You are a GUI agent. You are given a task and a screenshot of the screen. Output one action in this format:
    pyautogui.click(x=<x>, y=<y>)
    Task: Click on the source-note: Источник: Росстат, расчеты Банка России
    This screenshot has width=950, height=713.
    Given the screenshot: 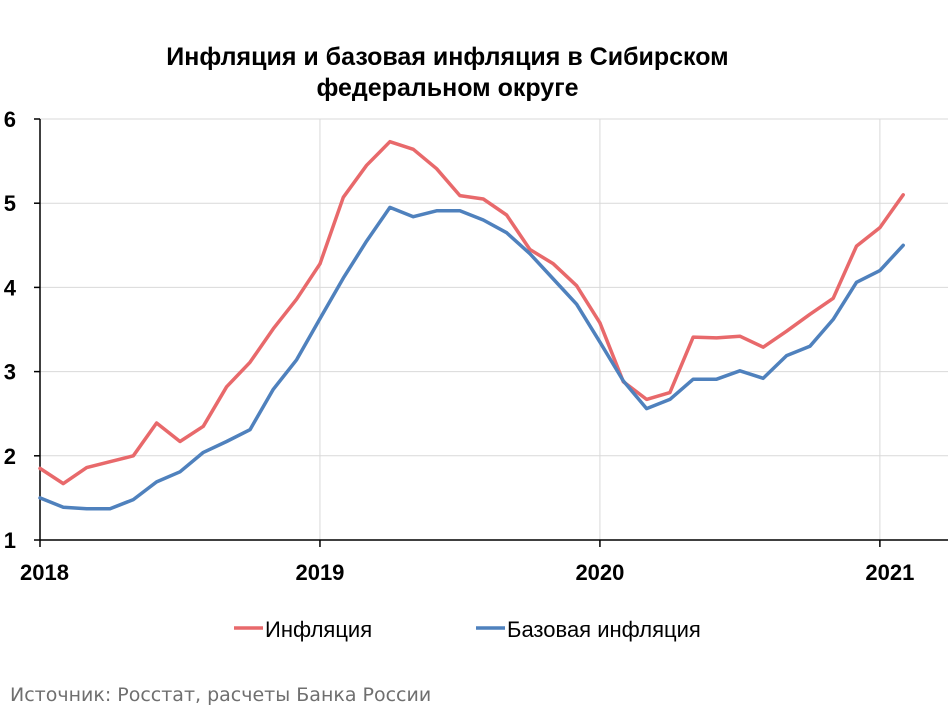 What is the action you would take?
    pyautogui.click(x=221, y=695)
    